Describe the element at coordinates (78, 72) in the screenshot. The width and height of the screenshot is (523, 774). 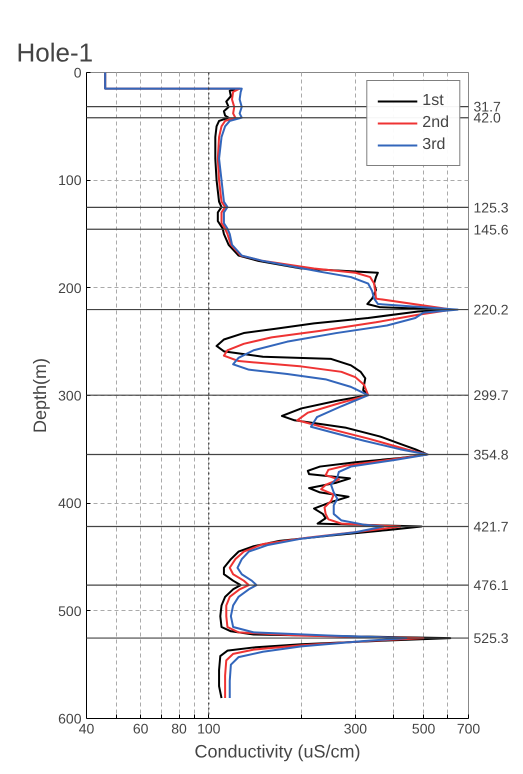
I see `y-tick-label: 0` at that location.